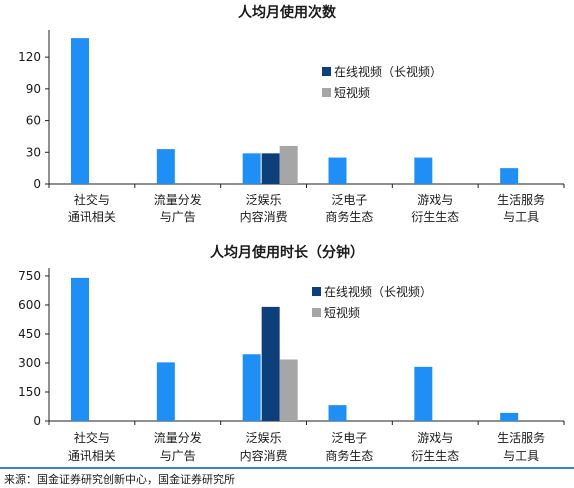  I want to click on category-label-1: 与广告, so click(178, 217).